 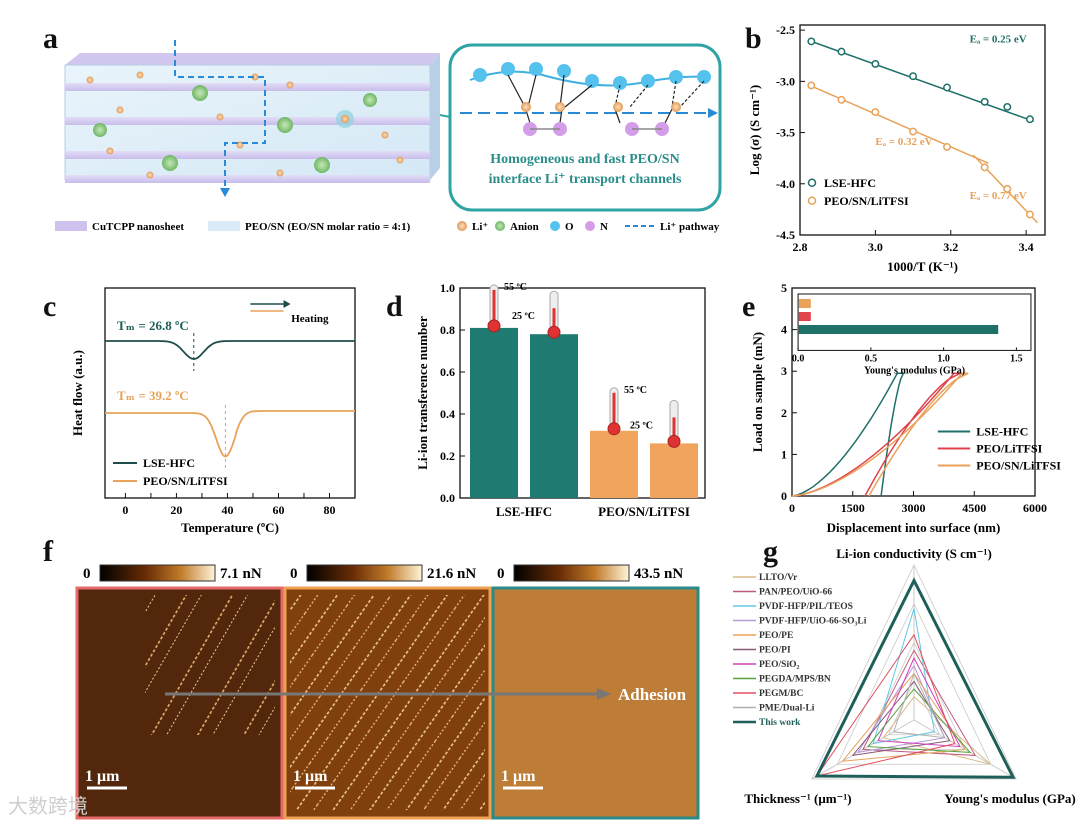 I want to click on afm-image-2: 1 μm, so click(x=387, y=703).